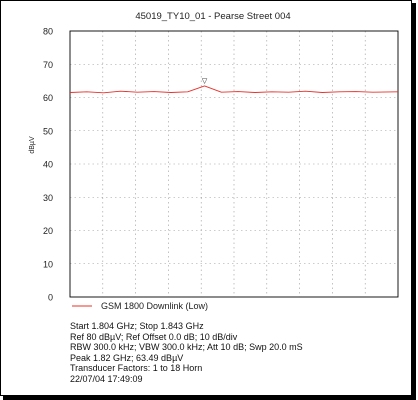 This screenshot has width=418, height=400. I want to click on peak-marker: ▽, so click(205, 81).